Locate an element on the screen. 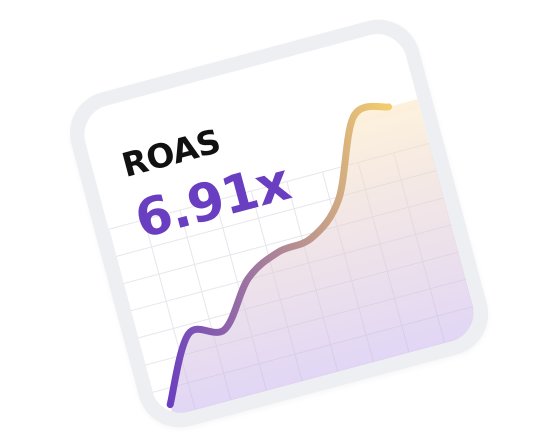 The height and width of the screenshot is (447, 558). grid-line-vertical is located at coordinates (134, 324).